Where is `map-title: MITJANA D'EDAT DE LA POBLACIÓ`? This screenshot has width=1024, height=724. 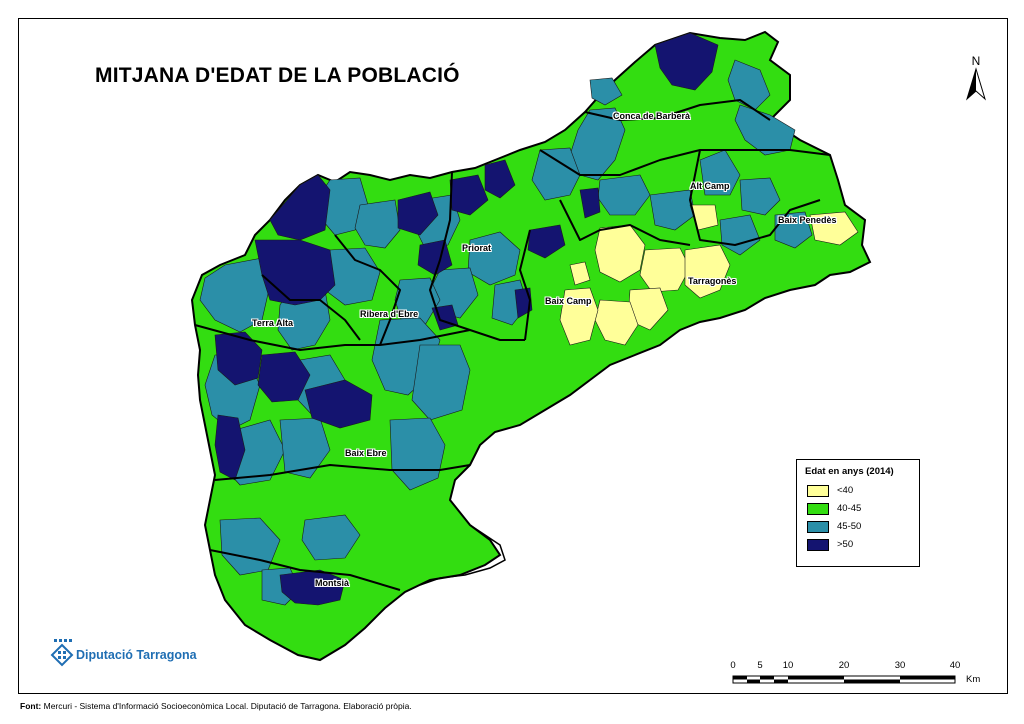
map-title: MITJANA D'EDAT DE LA POBLACIÓ is located at coordinates (277, 75).